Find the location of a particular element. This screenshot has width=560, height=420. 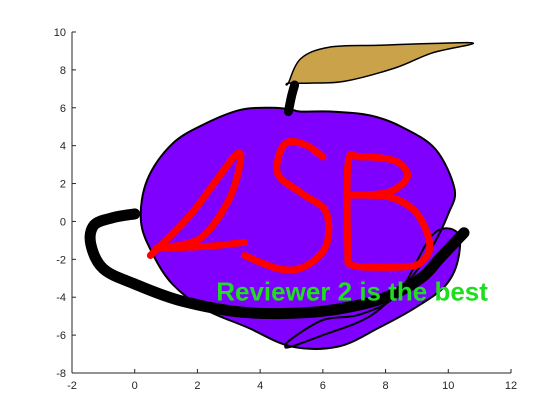

chart-annotation: Reviewer 2 is the best is located at coordinates (352, 292).